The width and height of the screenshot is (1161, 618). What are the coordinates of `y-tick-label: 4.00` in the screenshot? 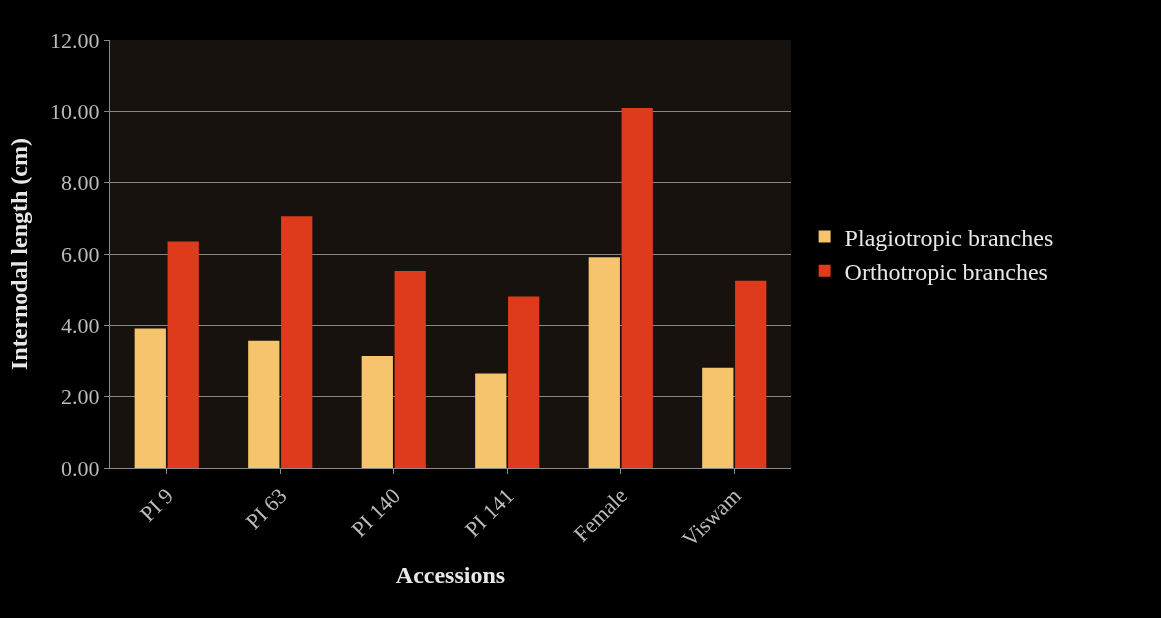 It's located at (80, 326).